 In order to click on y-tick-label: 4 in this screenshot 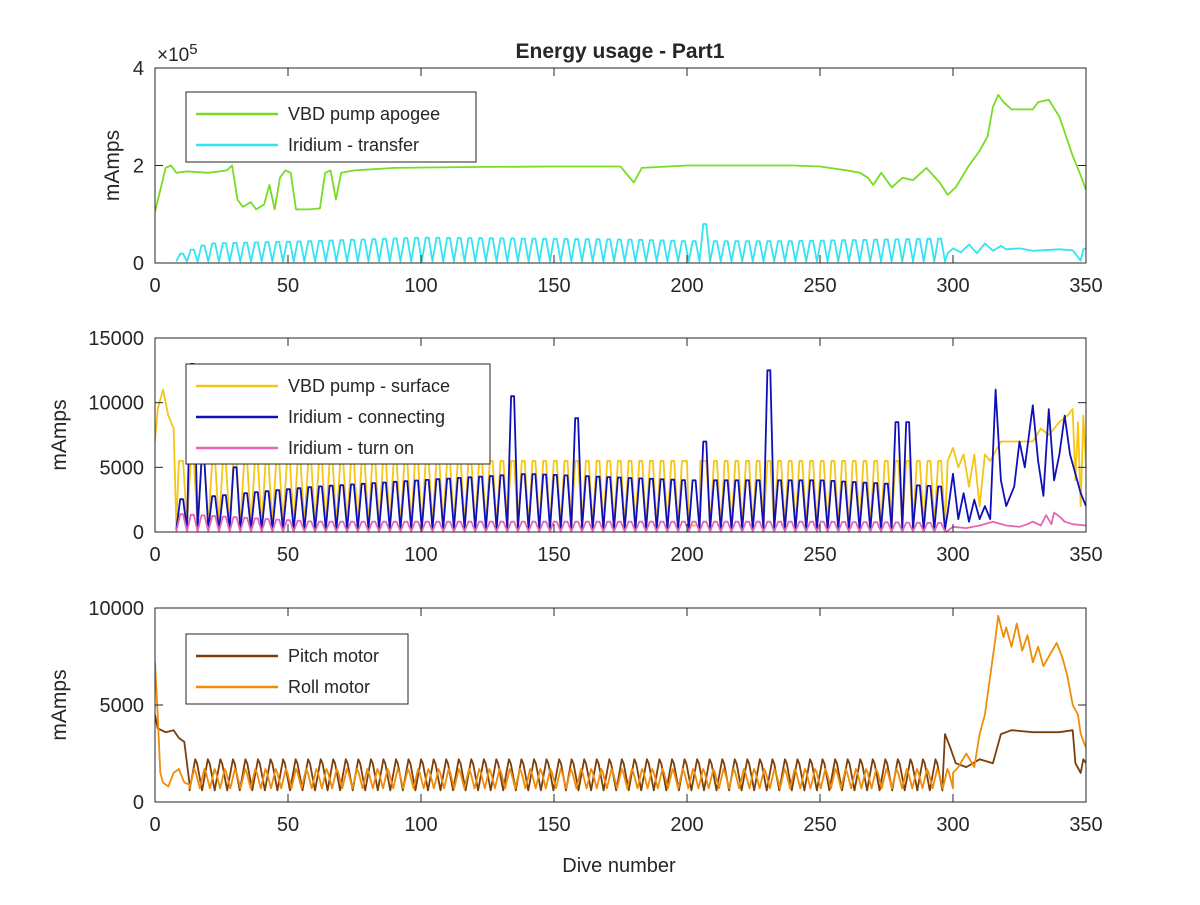, I will do `click(138, 69)`.